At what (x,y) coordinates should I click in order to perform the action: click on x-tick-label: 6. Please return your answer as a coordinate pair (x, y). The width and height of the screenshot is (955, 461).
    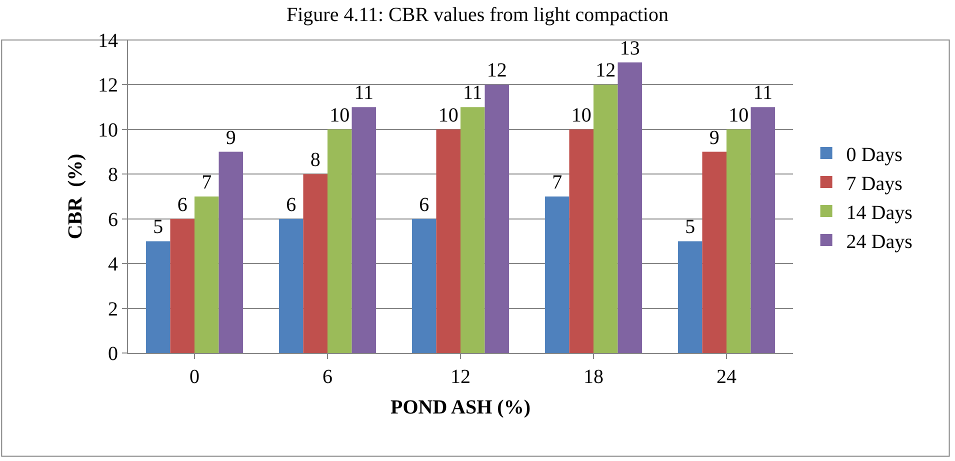
    Looking at the image, I should click on (327, 377).